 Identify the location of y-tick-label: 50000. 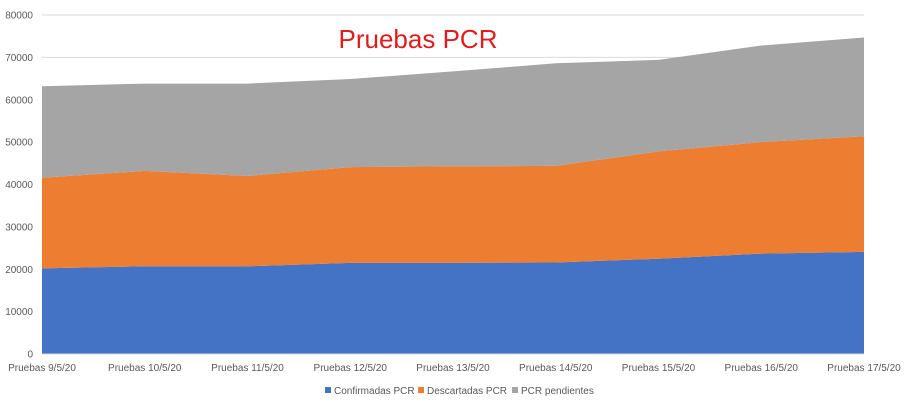
(19, 143).